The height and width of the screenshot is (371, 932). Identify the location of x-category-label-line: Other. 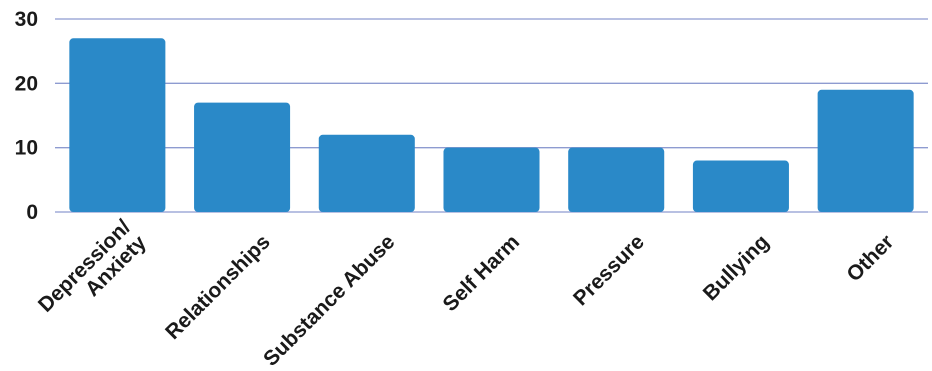
(870, 258).